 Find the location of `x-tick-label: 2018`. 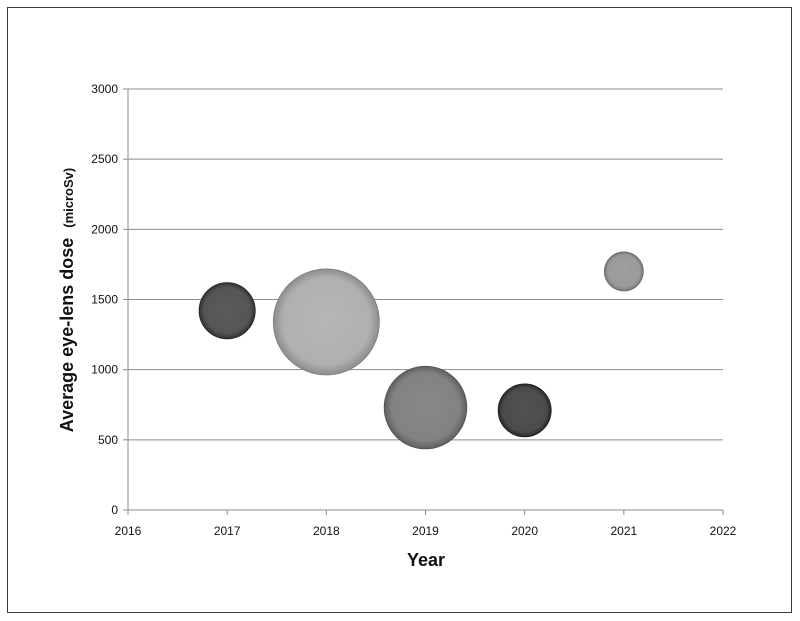

x-tick-label: 2018 is located at coordinates (326, 531).